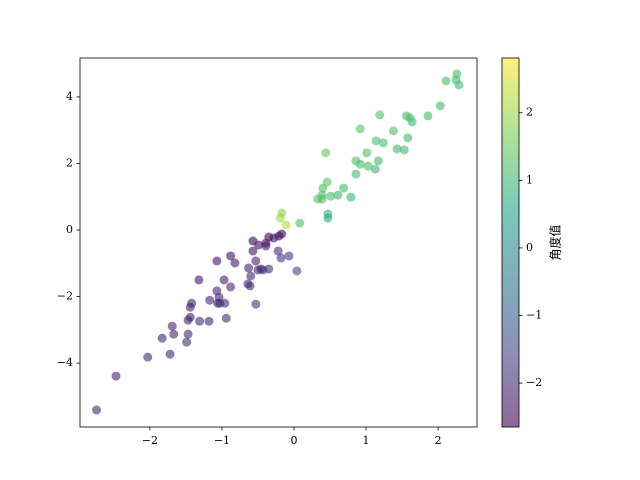 Image resolution: width=640 pixels, height=480 pixels. Describe the element at coordinates (534, 382) in the screenshot. I see `colorbar-tick-label: −2` at that location.